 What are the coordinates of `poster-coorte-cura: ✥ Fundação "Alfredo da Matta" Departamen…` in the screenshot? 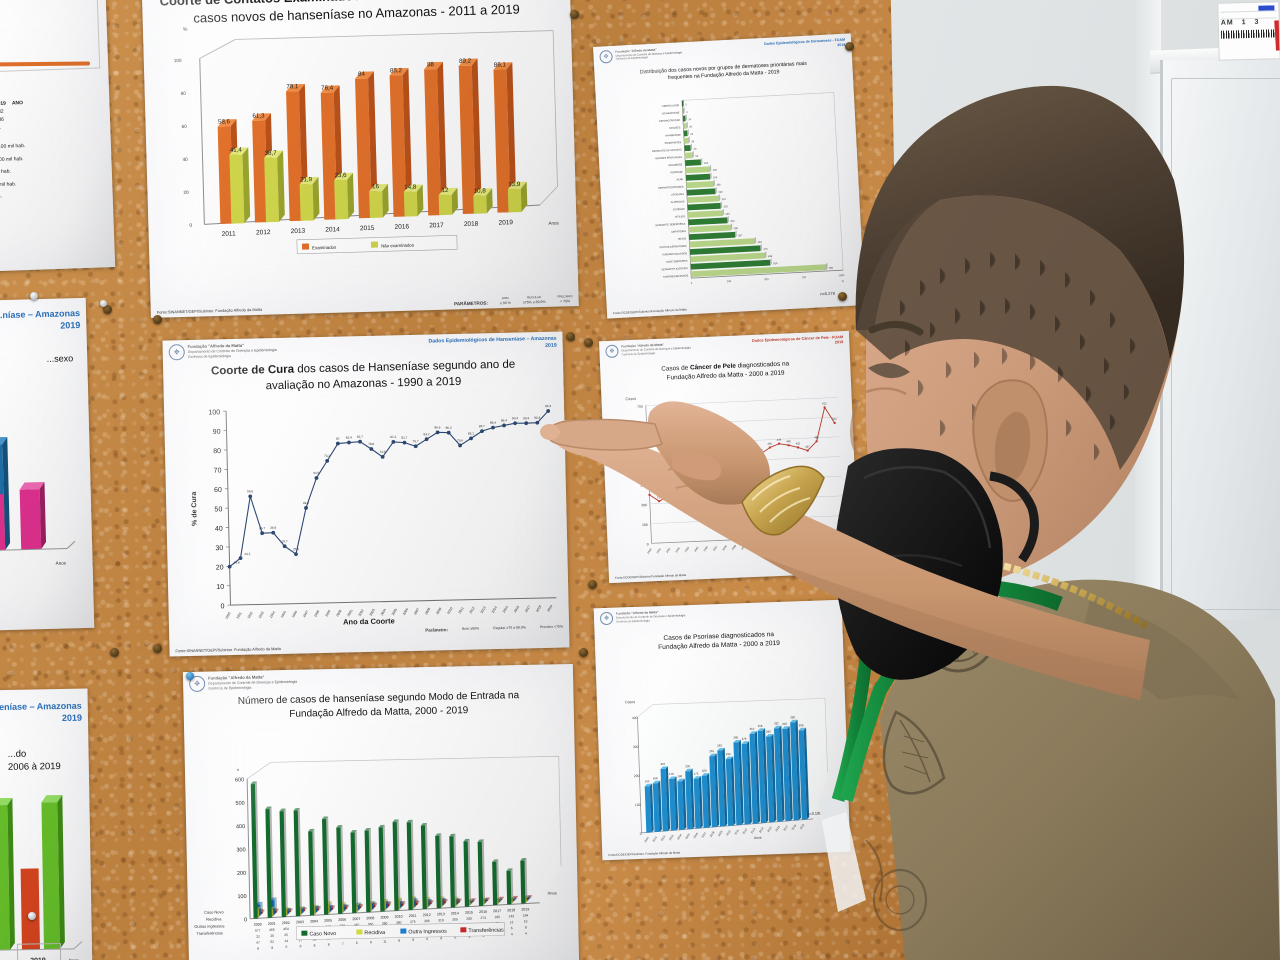 It's located at (366, 494).